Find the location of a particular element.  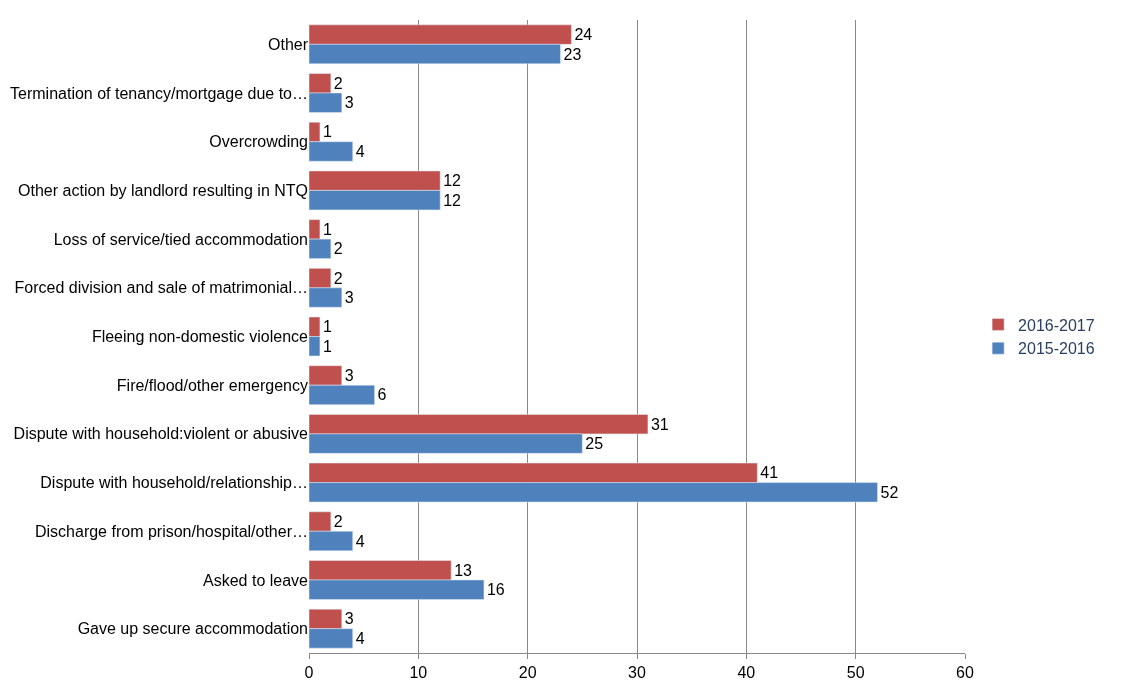

data-label: 16 is located at coordinates (495, 590).